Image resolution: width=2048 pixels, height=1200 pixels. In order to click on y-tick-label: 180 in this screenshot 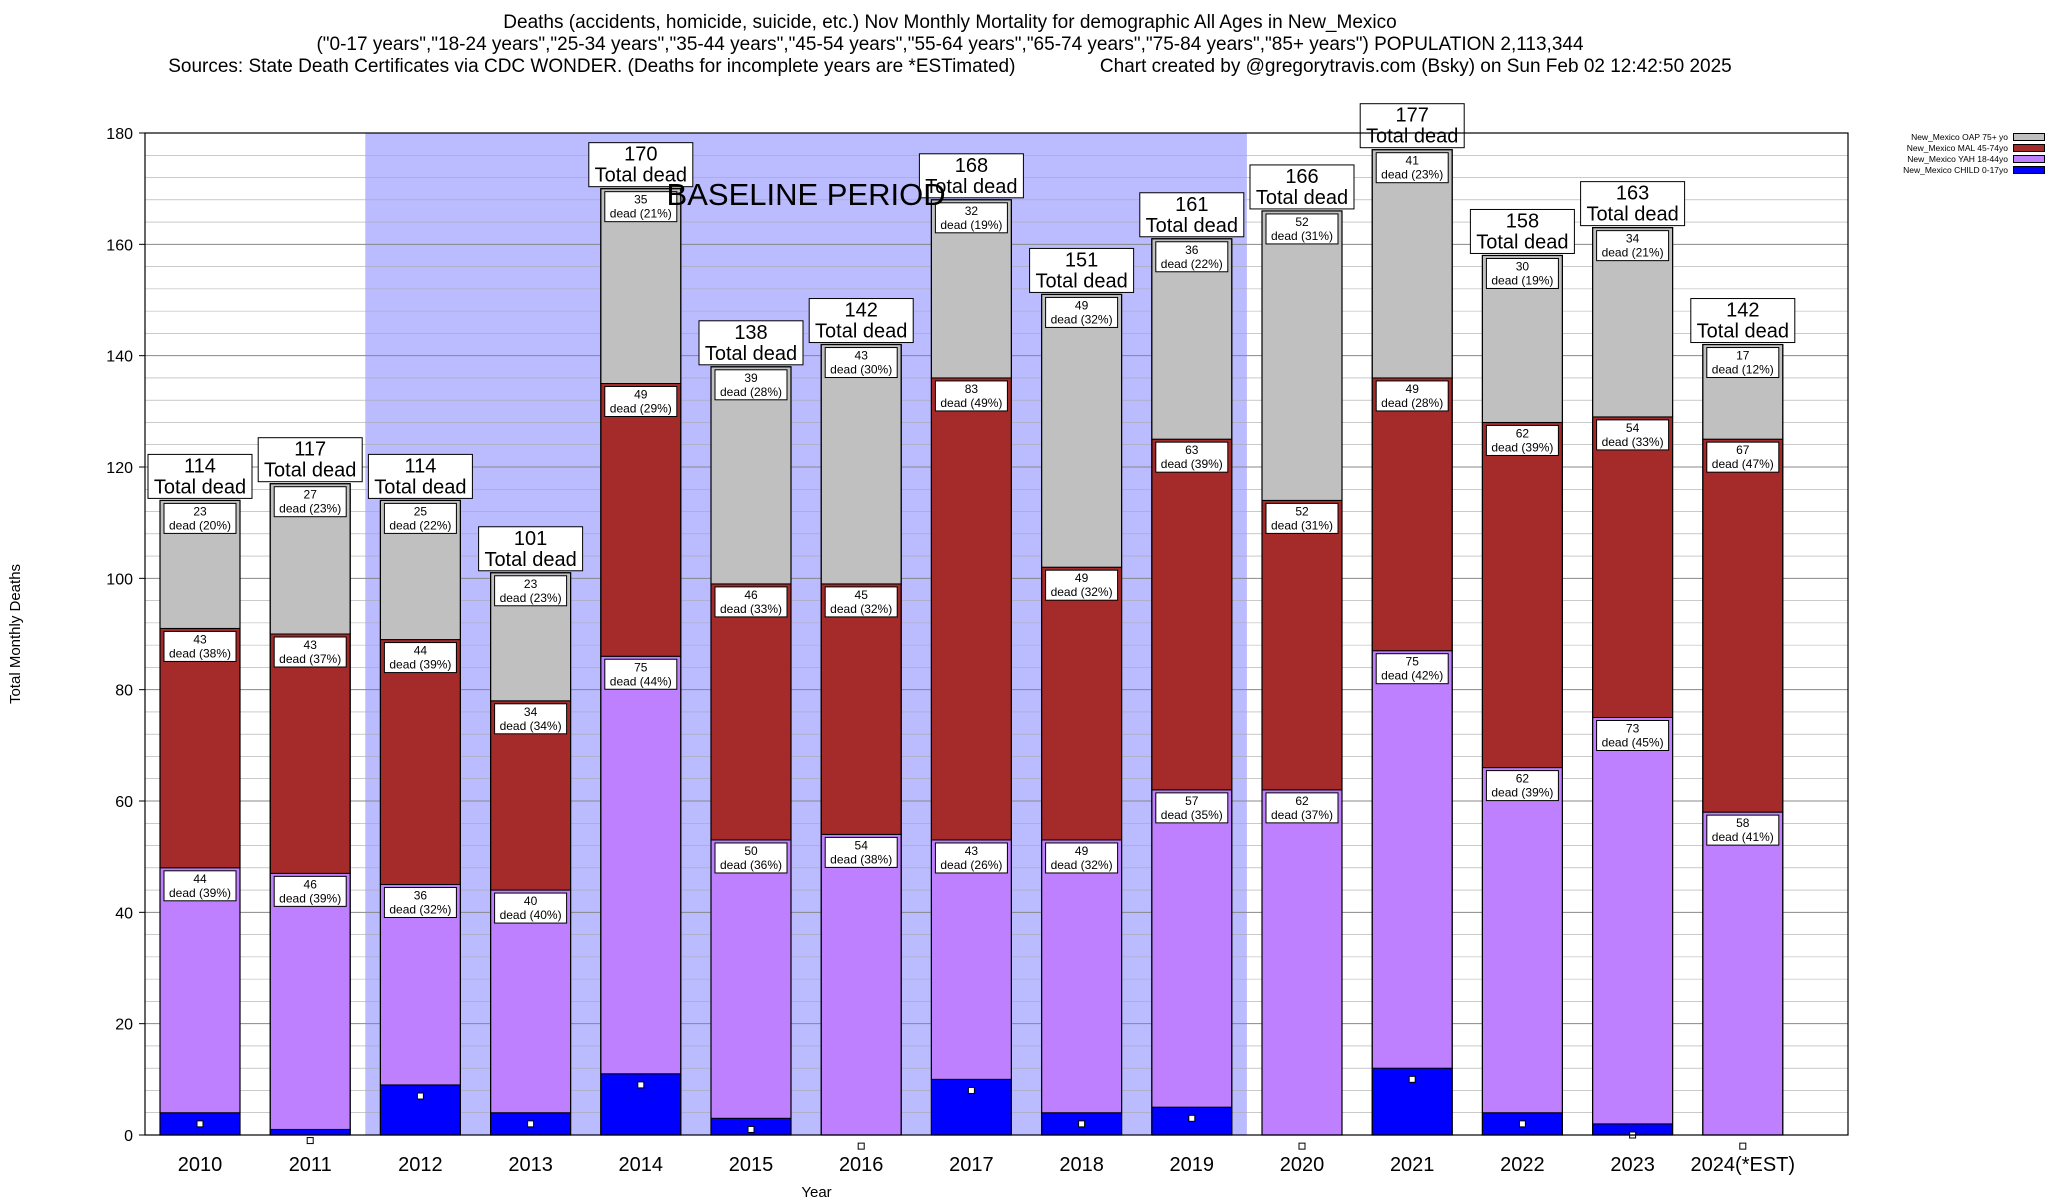, I will do `click(119, 134)`.